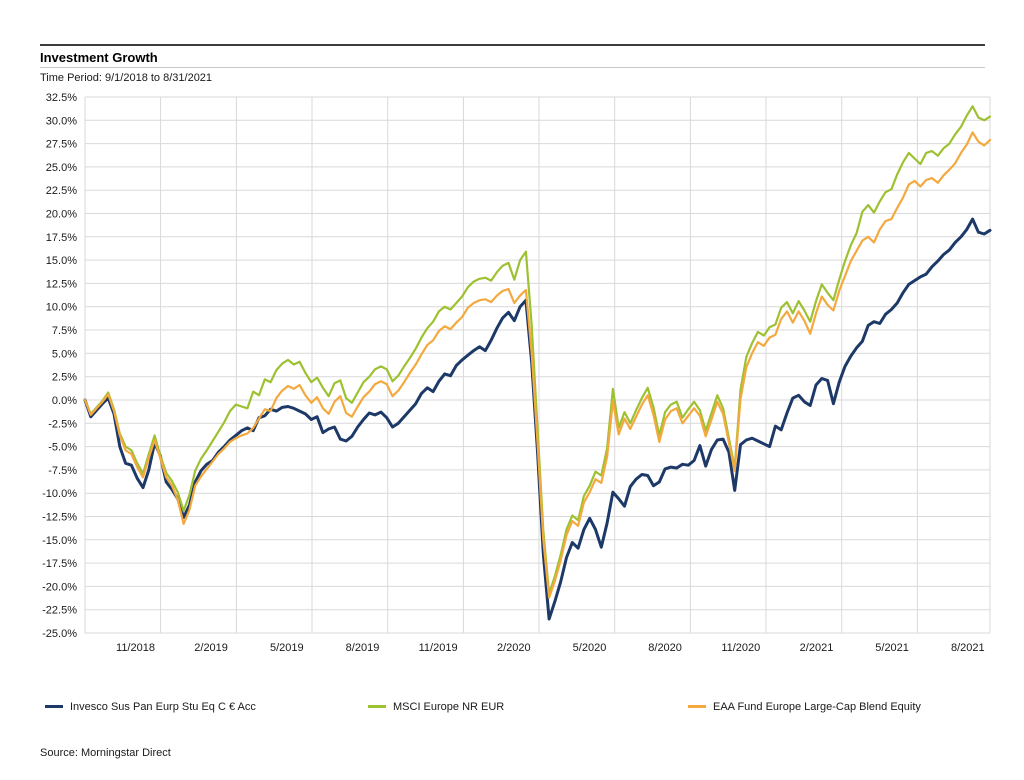 The image size is (1024, 780). Describe the element at coordinates (211, 648) in the screenshot. I see `x-axis-tick-label: 2/2019` at that location.